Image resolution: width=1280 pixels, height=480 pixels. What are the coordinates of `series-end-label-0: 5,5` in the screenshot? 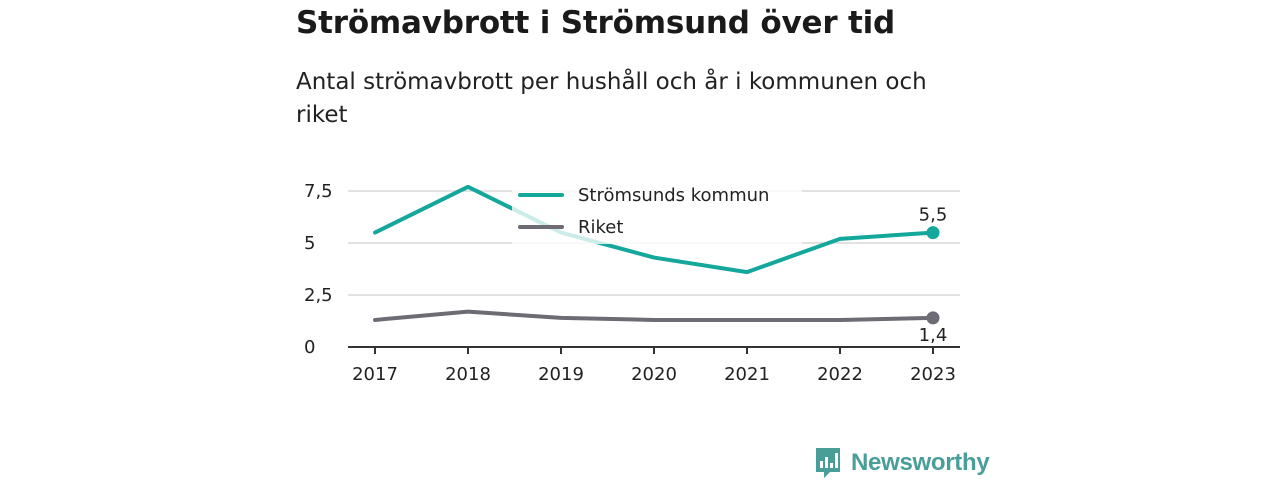 It's located at (933, 215).